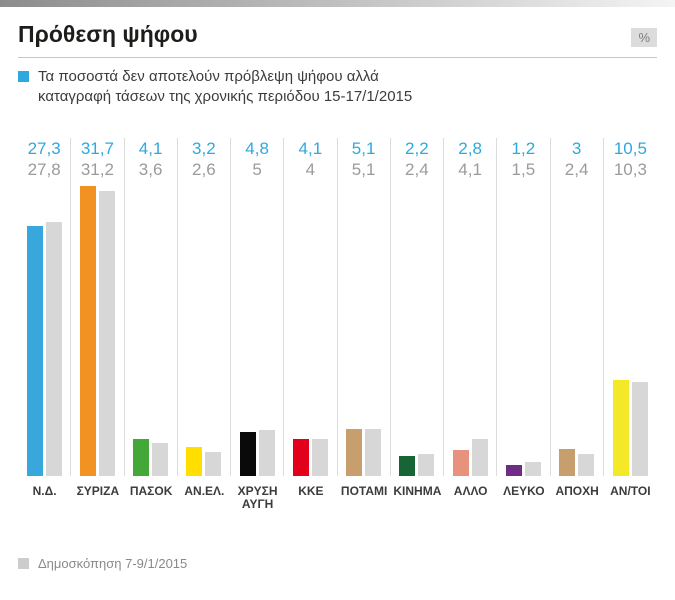  What do you see at coordinates (44, 169) in the screenshot?
I see `value-label-previous: 27,8` at bounding box center [44, 169].